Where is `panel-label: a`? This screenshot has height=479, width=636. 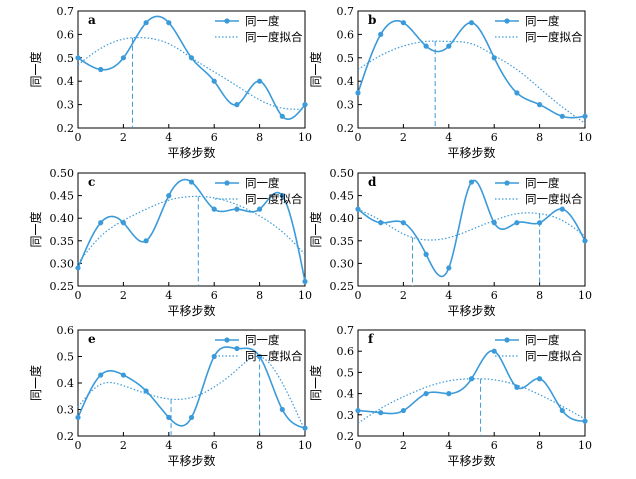
panel-label: a is located at coordinates (92, 20).